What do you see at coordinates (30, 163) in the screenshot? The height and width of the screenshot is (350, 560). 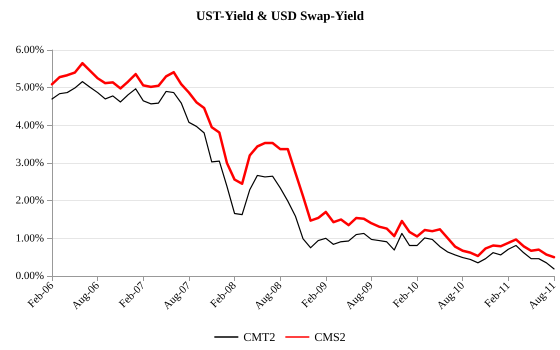 I see `y-tick-label: 3.00%` at bounding box center [30, 163].